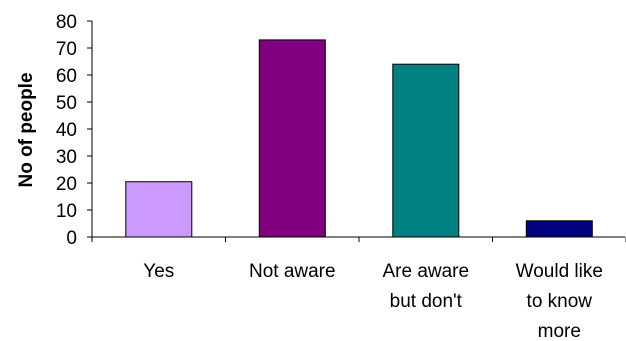 The width and height of the screenshot is (626, 341). What do you see at coordinates (66, 76) in the screenshot?
I see `y-tick-label: 60` at bounding box center [66, 76].